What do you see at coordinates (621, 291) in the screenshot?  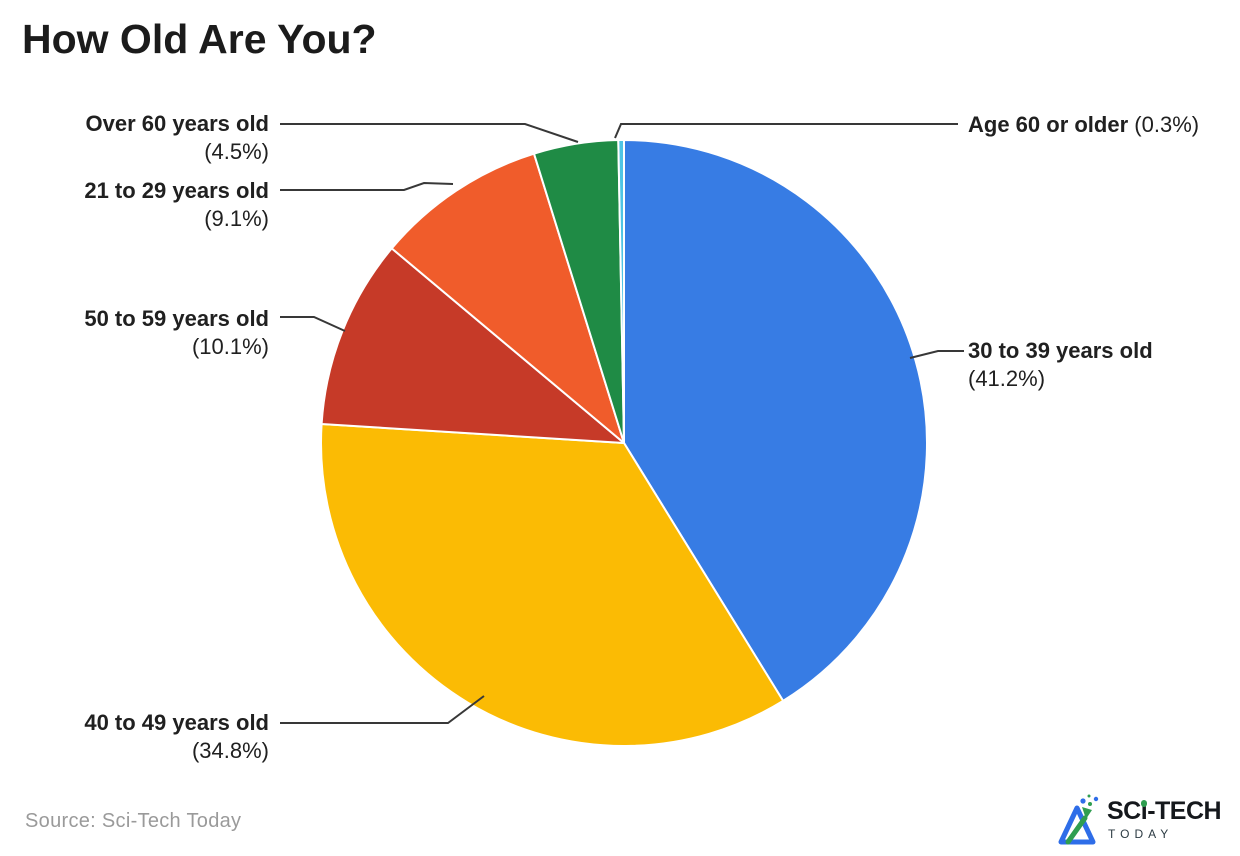 I see `pie-slice-age-60-or-older` at bounding box center [621, 291].